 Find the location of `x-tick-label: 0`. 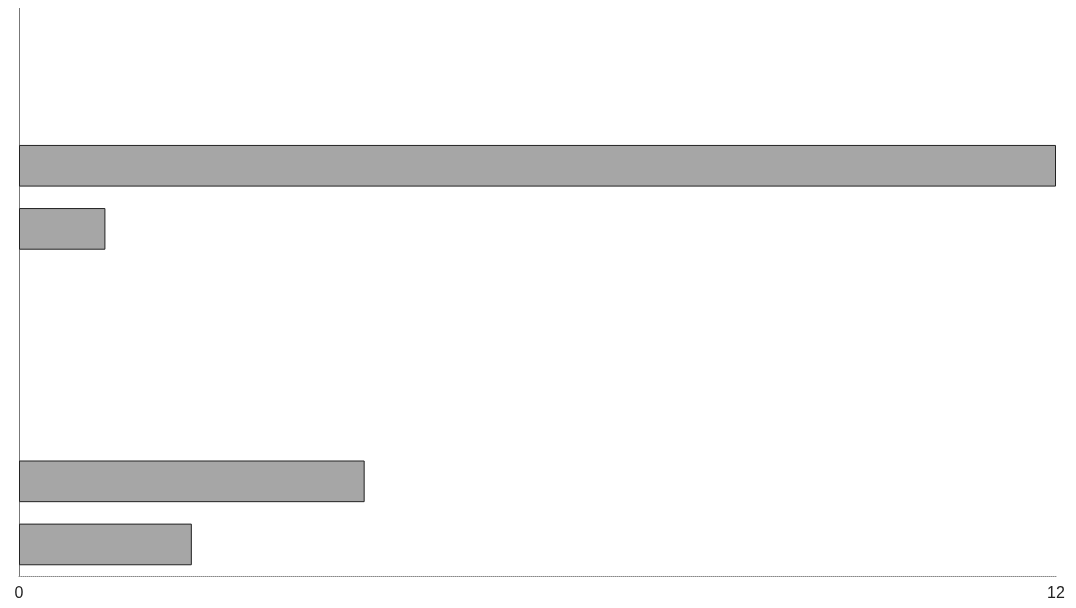

x-tick-label: 0 is located at coordinates (19, 592).